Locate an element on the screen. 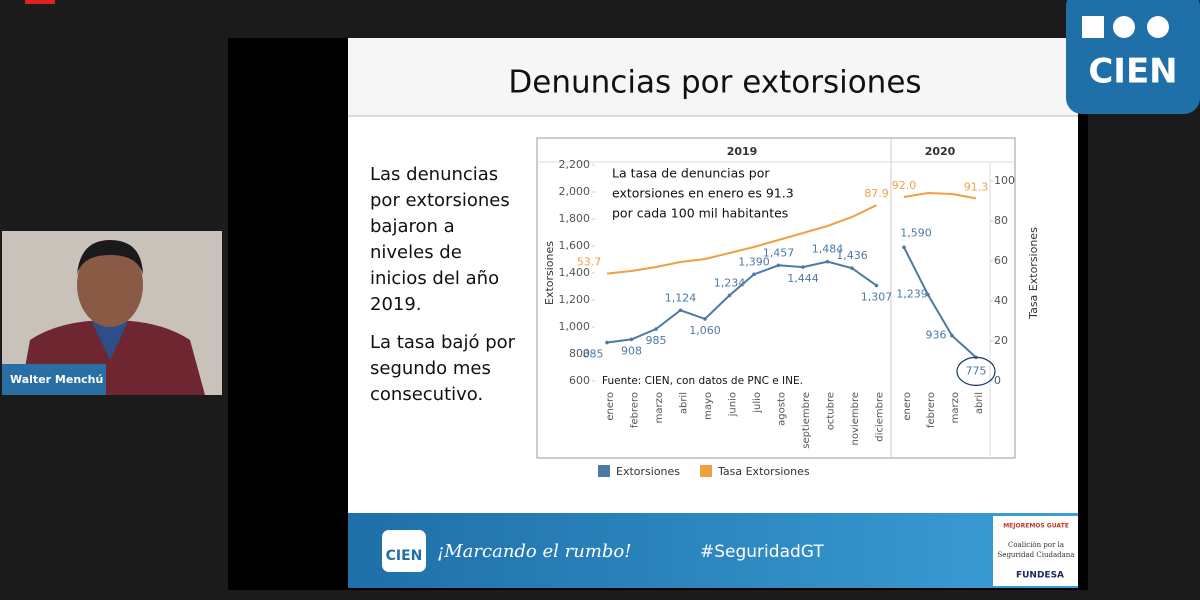 The image size is (1200, 600). partner-line: Coalición por la is located at coordinates (1036, 545).